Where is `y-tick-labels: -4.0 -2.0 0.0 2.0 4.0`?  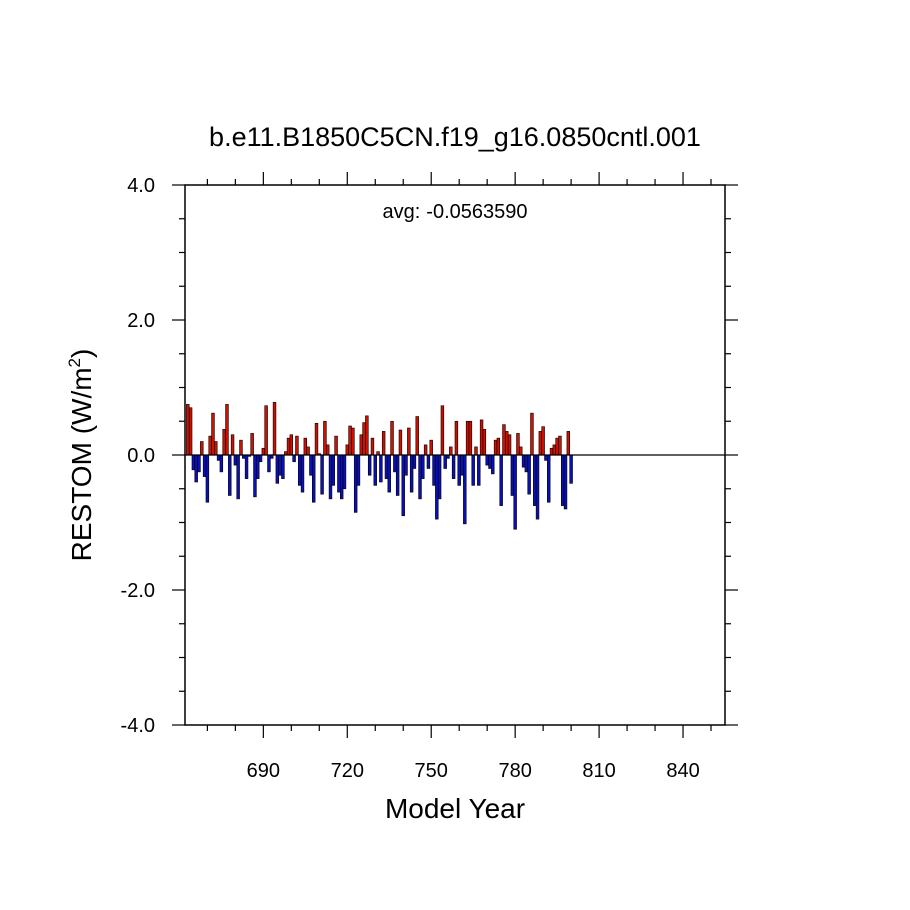
y-tick-labels: -4.0 -2.0 0.0 2.0 4.0 is located at coordinates (138, 456).